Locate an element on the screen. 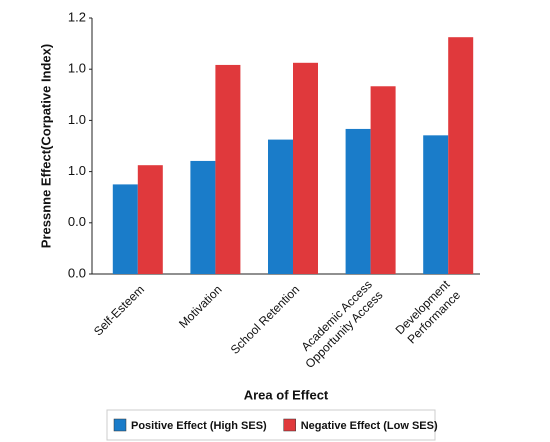 The image size is (550, 442). x-tick-label: Self-Esteem is located at coordinates (119, 310).